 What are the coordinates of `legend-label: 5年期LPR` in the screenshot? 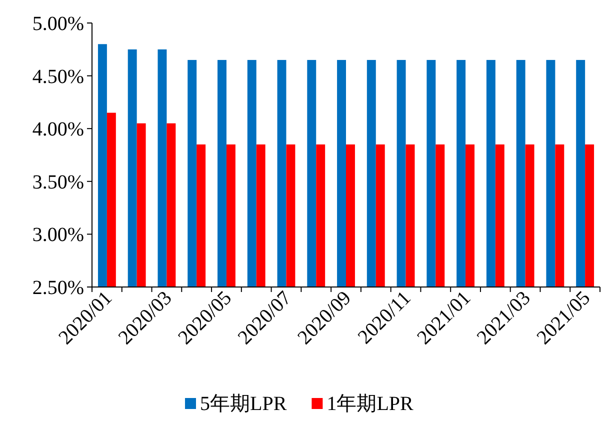 It's located at (244, 404).